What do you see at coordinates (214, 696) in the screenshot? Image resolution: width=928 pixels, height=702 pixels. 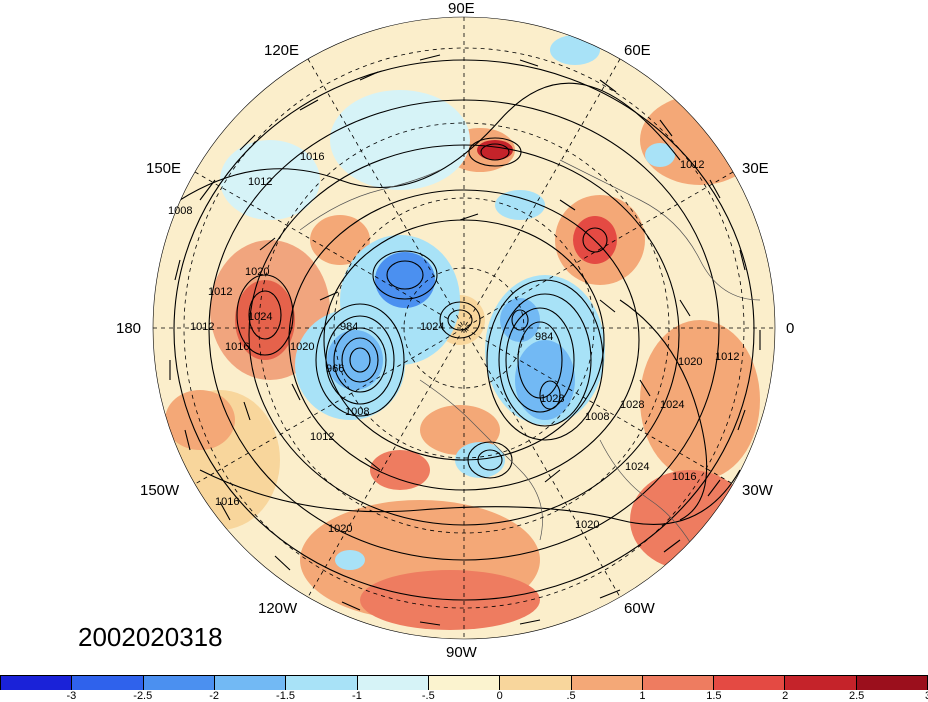 I see `colorbar-tick-label: -2` at bounding box center [214, 696].